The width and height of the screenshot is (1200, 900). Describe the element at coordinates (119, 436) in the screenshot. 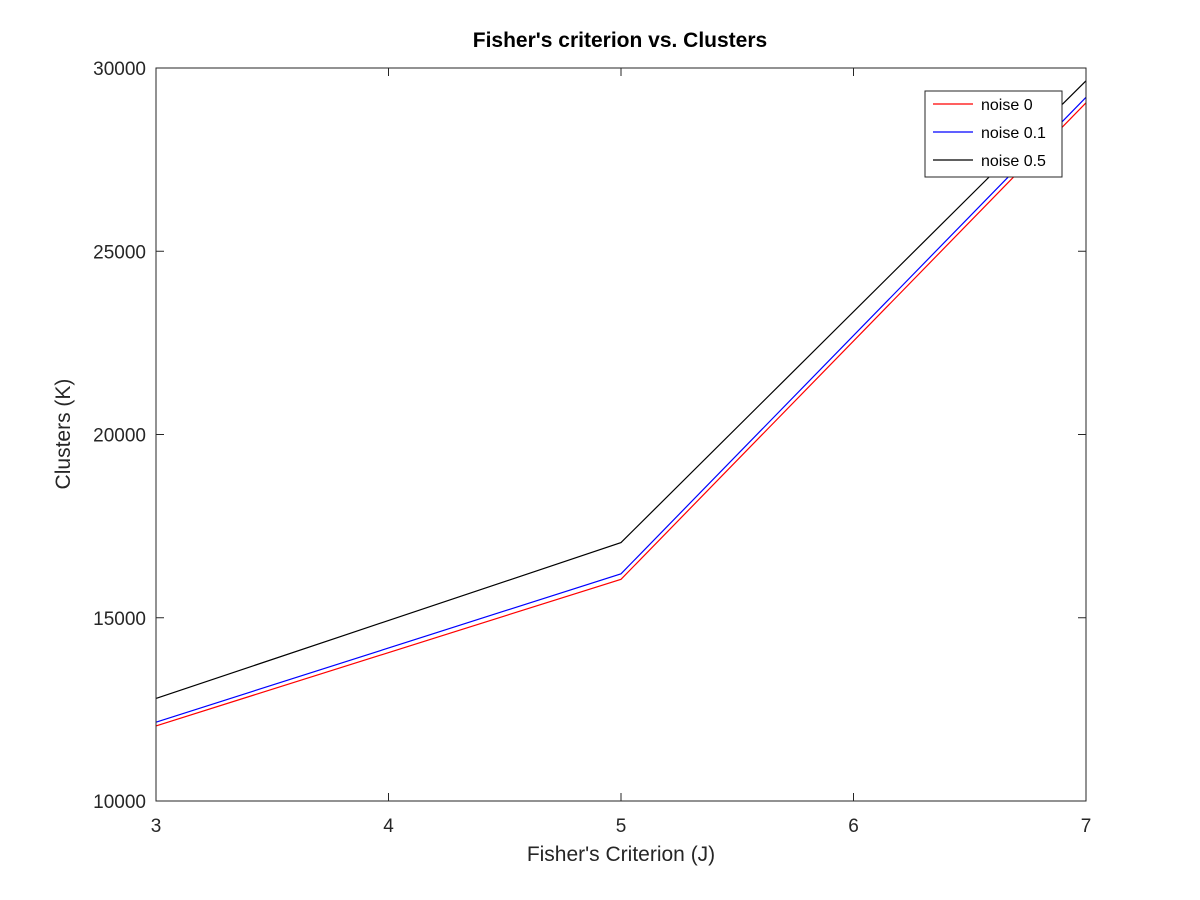

I see `y-tick-label: 20000` at that location.